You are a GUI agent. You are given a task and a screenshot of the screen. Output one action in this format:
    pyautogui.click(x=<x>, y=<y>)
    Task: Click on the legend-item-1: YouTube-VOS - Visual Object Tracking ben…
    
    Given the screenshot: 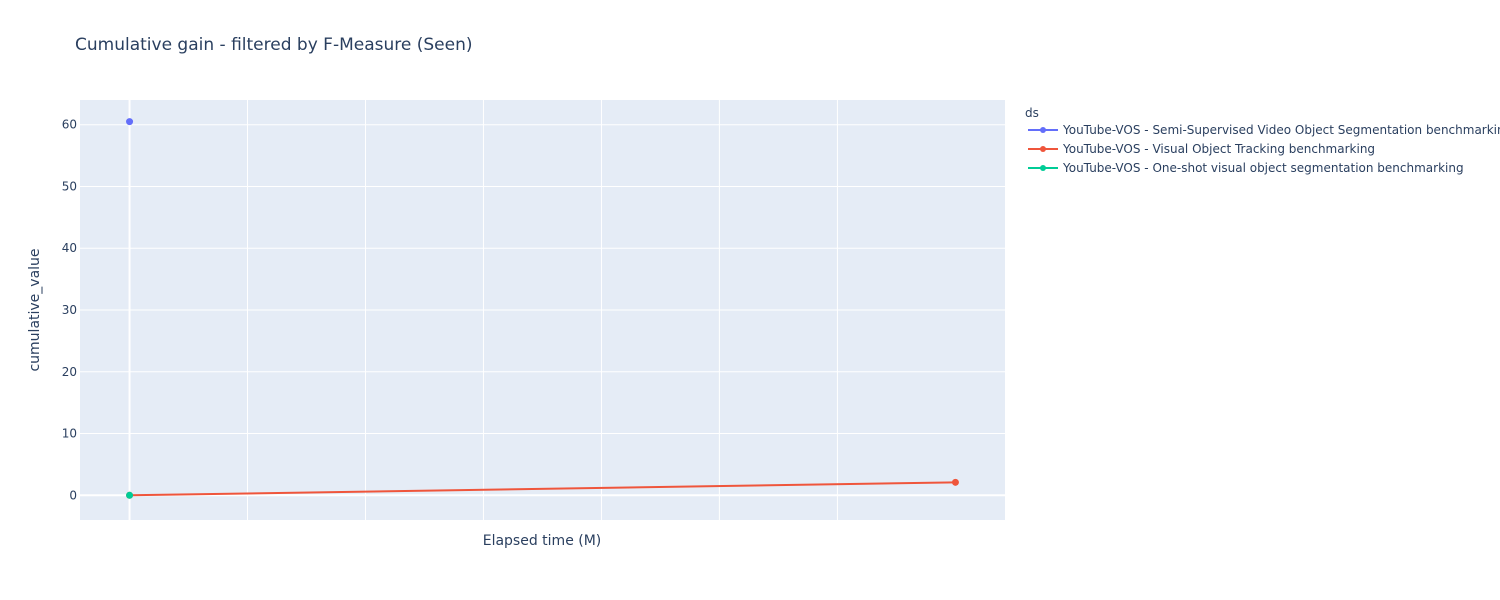 What is the action you would take?
    pyautogui.click(x=1201, y=149)
    